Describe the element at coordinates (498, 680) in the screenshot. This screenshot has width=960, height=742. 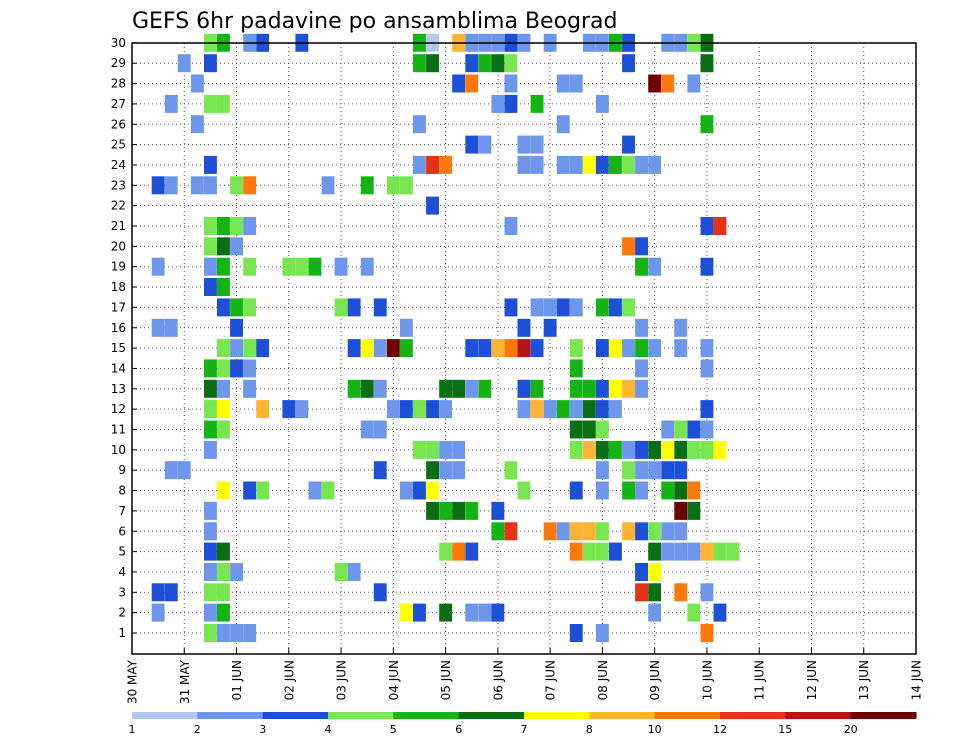
I see `x-tick-label: 06 JUN` at that location.